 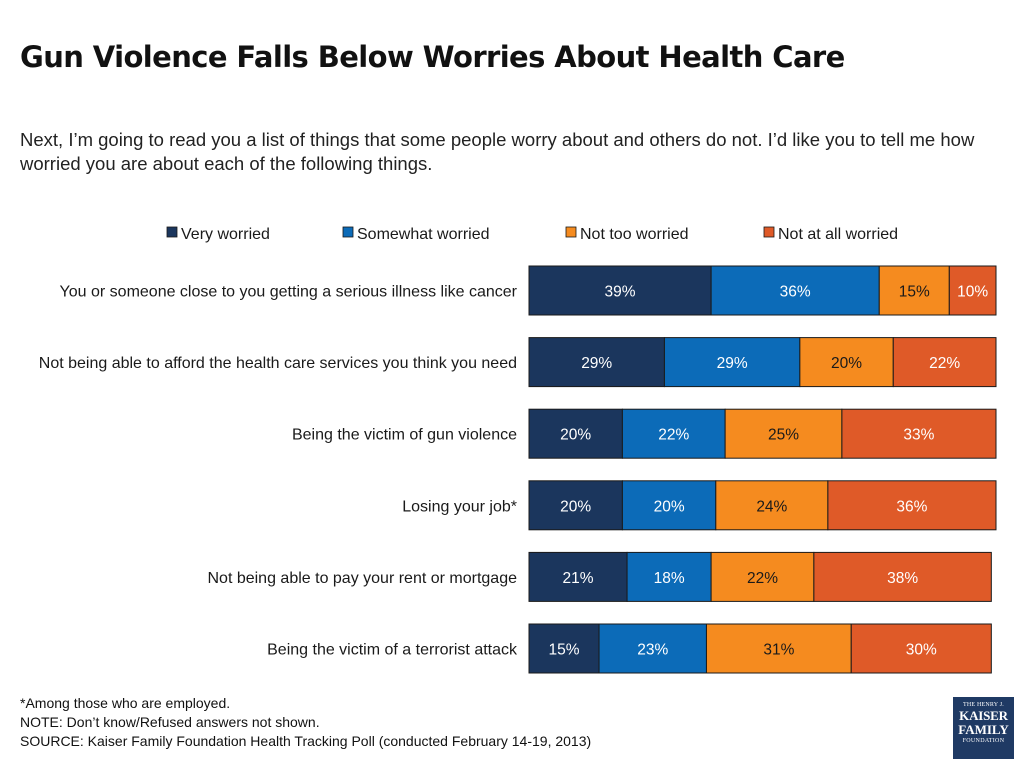 What do you see at coordinates (669, 578) in the screenshot?
I see `data-label-somewhat-worried: 18%` at bounding box center [669, 578].